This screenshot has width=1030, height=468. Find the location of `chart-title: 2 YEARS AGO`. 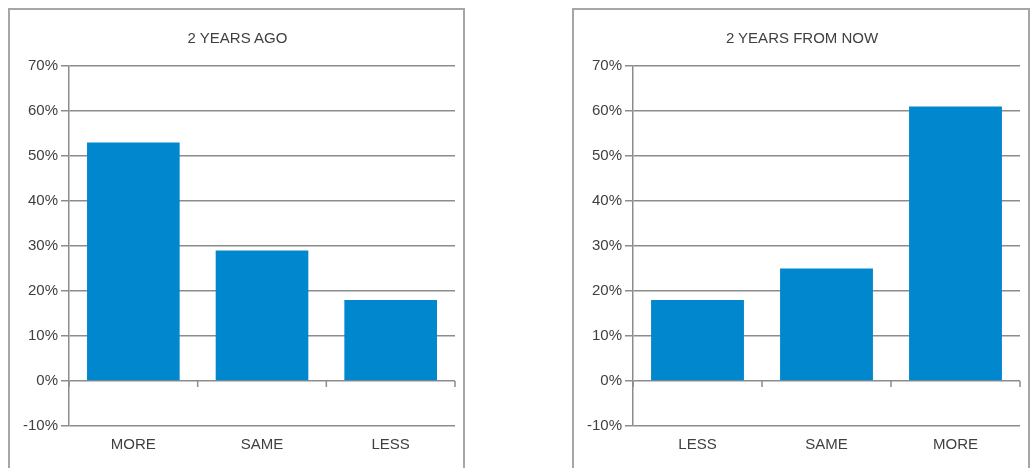

chart-title: 2 YEARS AGO is located at coordinates (237, 38).